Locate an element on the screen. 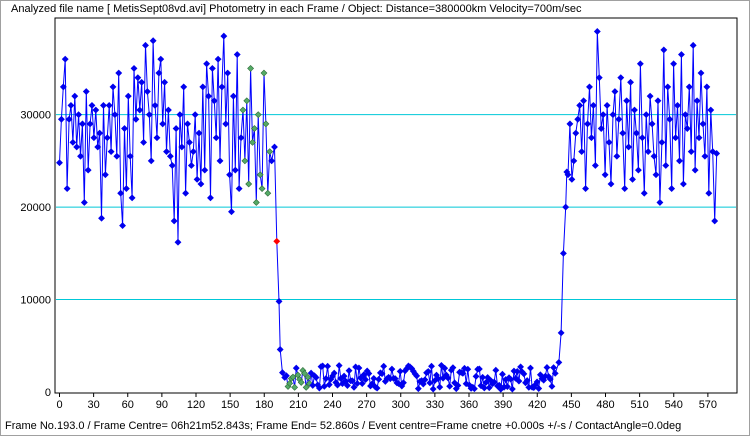  x-tick-label: 210 is located at coordinates (298, 405).